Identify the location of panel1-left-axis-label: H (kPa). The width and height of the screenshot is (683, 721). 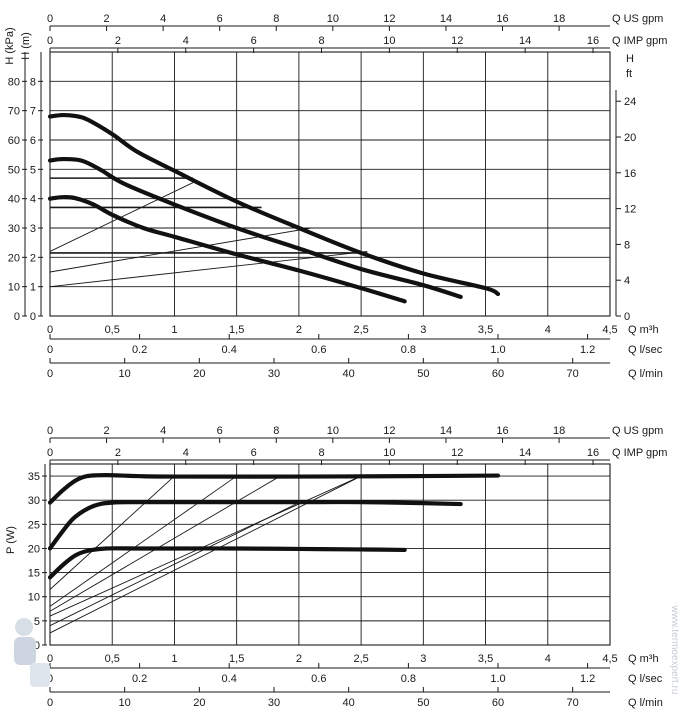
(10, 45).